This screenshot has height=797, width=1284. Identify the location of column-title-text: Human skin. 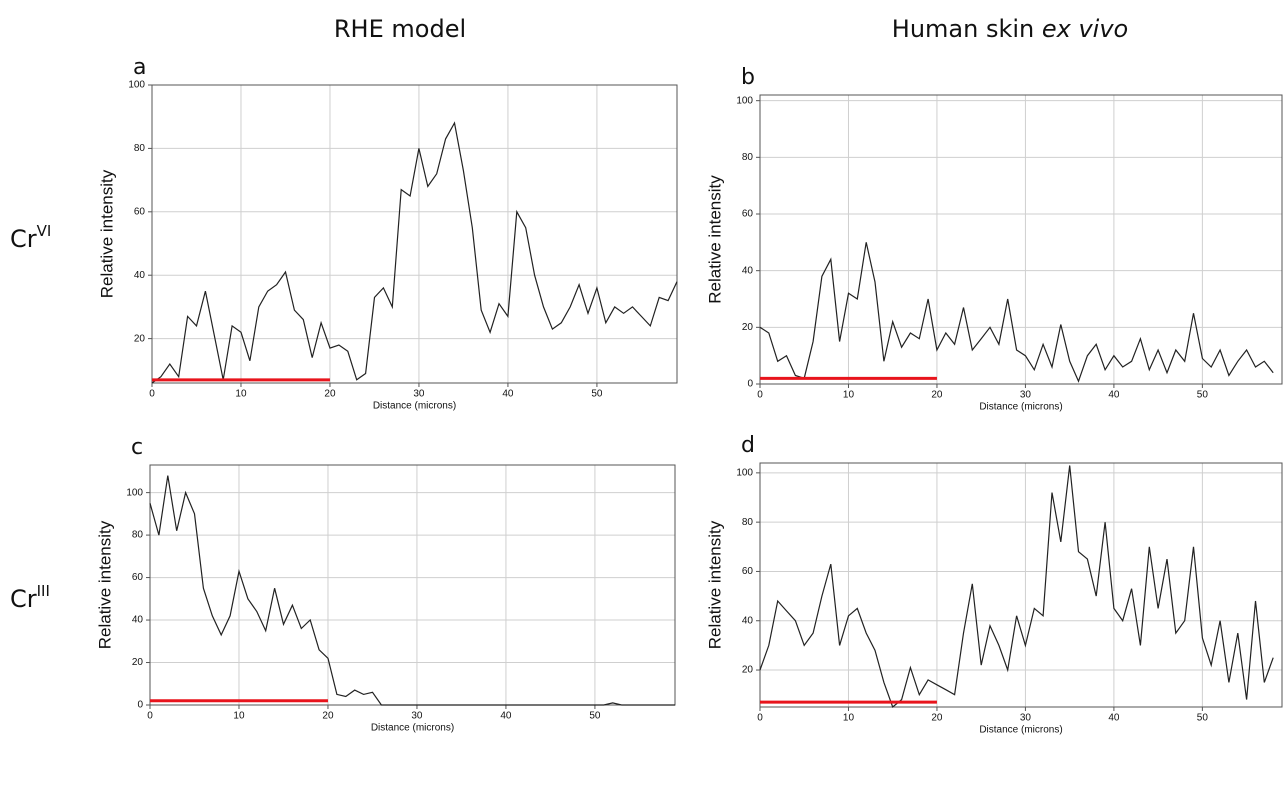
(967, 29).